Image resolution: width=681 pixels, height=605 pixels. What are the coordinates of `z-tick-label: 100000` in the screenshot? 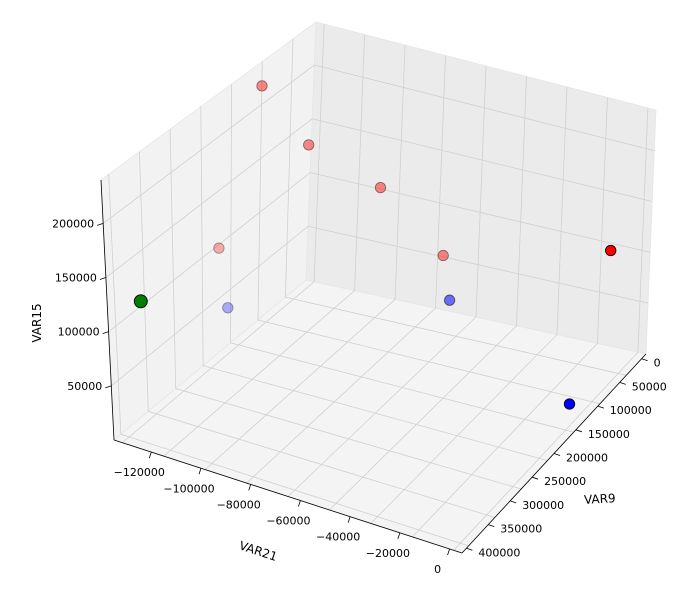 It's located at (79, 332).